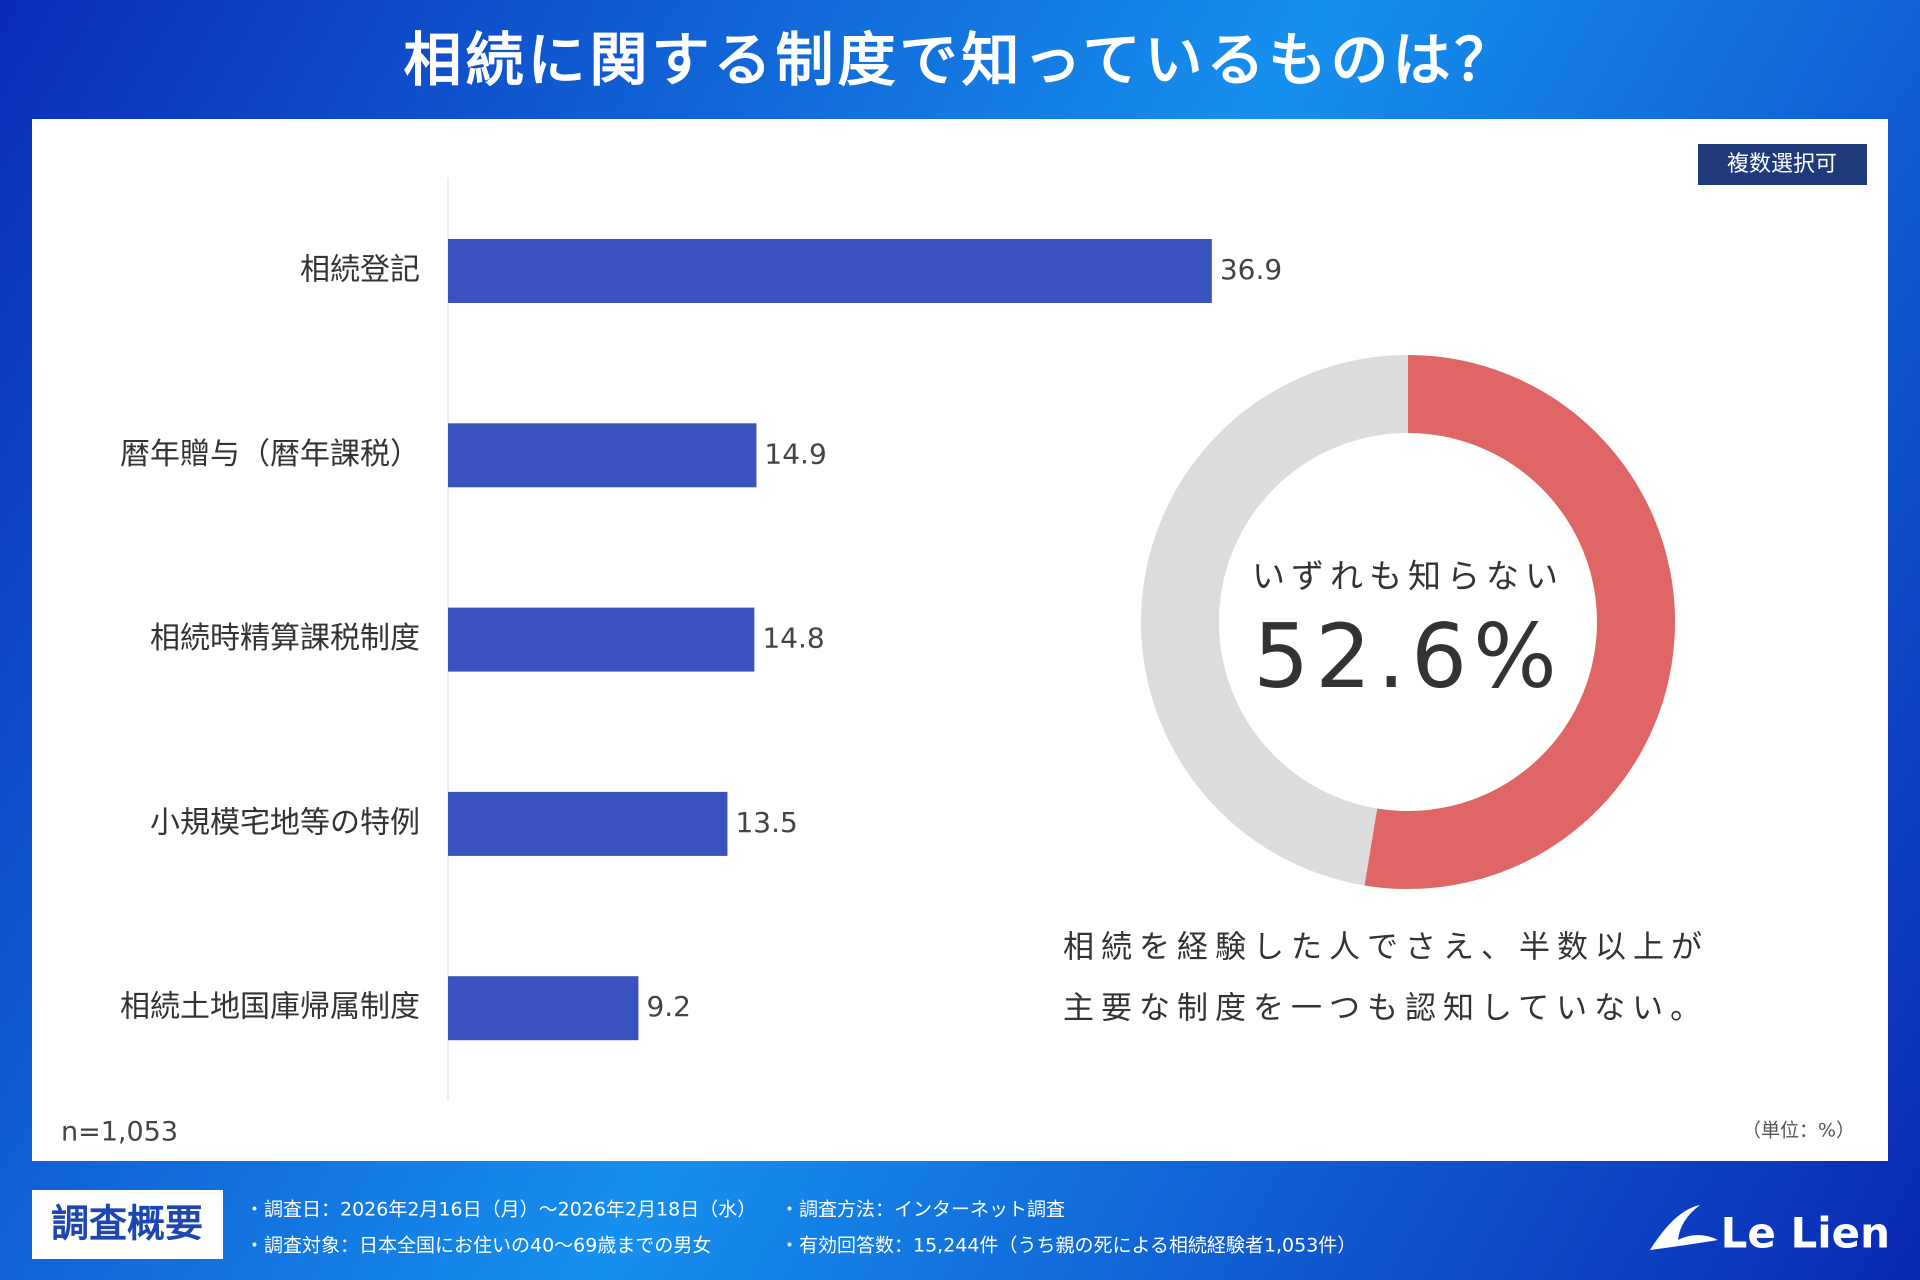 The height and width of the screenshot is (1280, 1920). I want to click on footer-item: ・調査対象：日本全国にお住いの40〜69歳までの男女, so click(478, 1246).